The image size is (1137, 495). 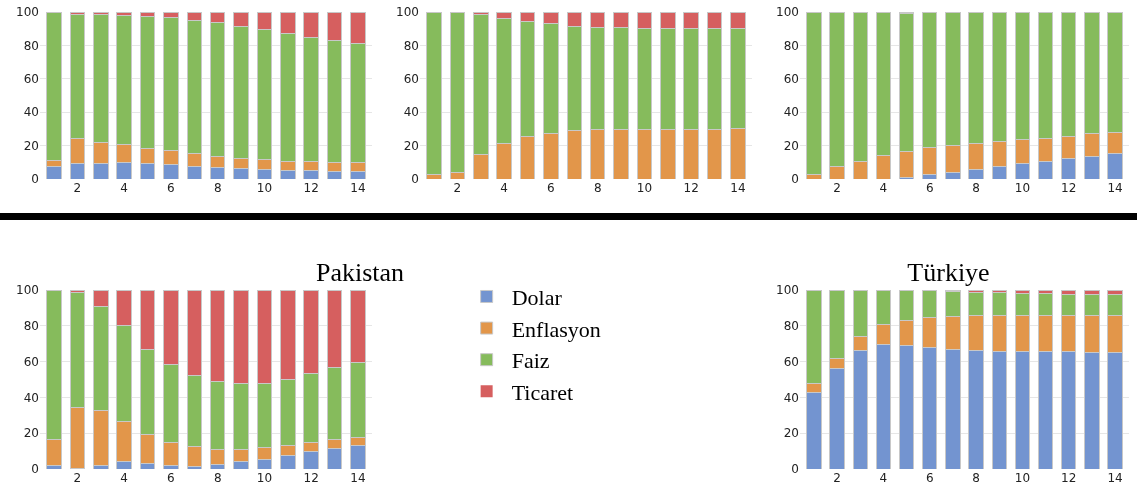 I want to click on chart-title: Türkiye, so click(x=948, y=273).